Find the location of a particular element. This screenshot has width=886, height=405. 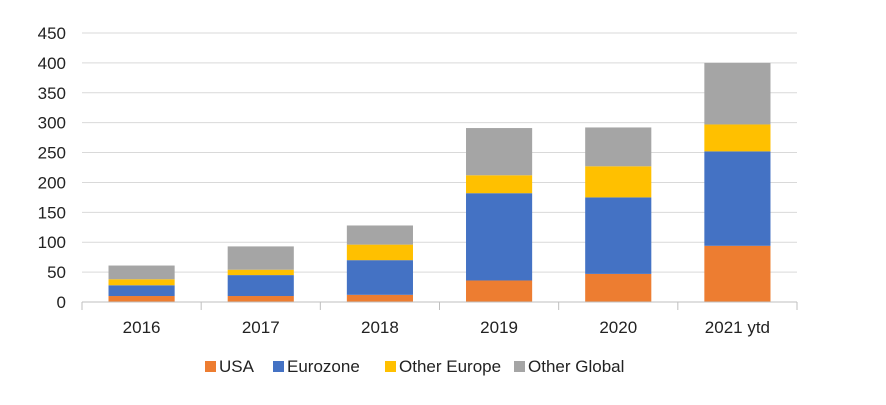

y-tick-label: 50 is located at coordinates (56, 272).